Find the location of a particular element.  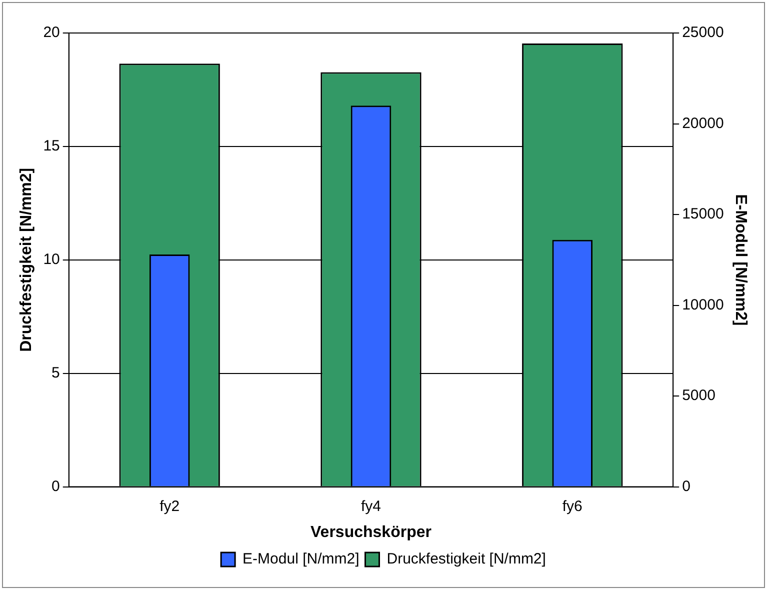

y2-tick-label: 15000 is located at coordinates (703, 214).